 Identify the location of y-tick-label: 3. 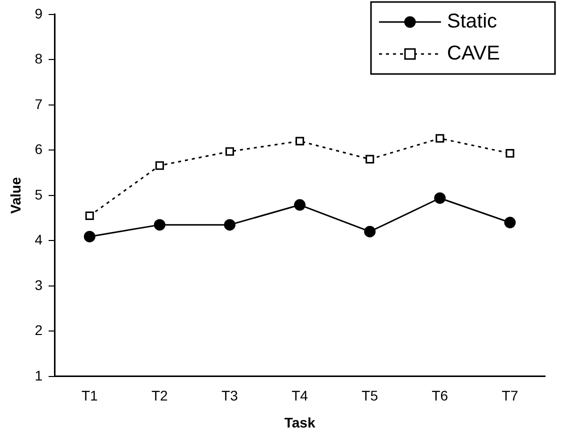
(38, 284).